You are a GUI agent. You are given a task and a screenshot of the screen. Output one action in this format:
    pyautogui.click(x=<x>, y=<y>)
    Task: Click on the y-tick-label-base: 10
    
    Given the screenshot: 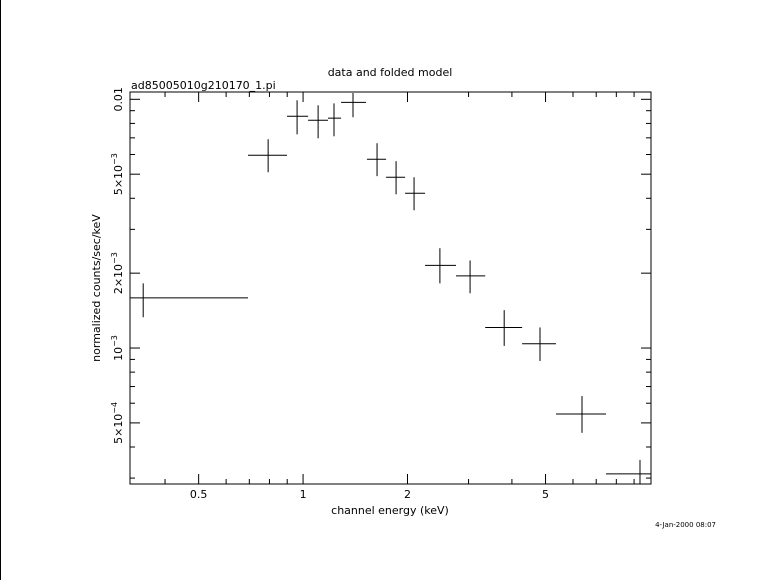 What is the action you would take?
    pyautogui.click(x=118, y=354)
    